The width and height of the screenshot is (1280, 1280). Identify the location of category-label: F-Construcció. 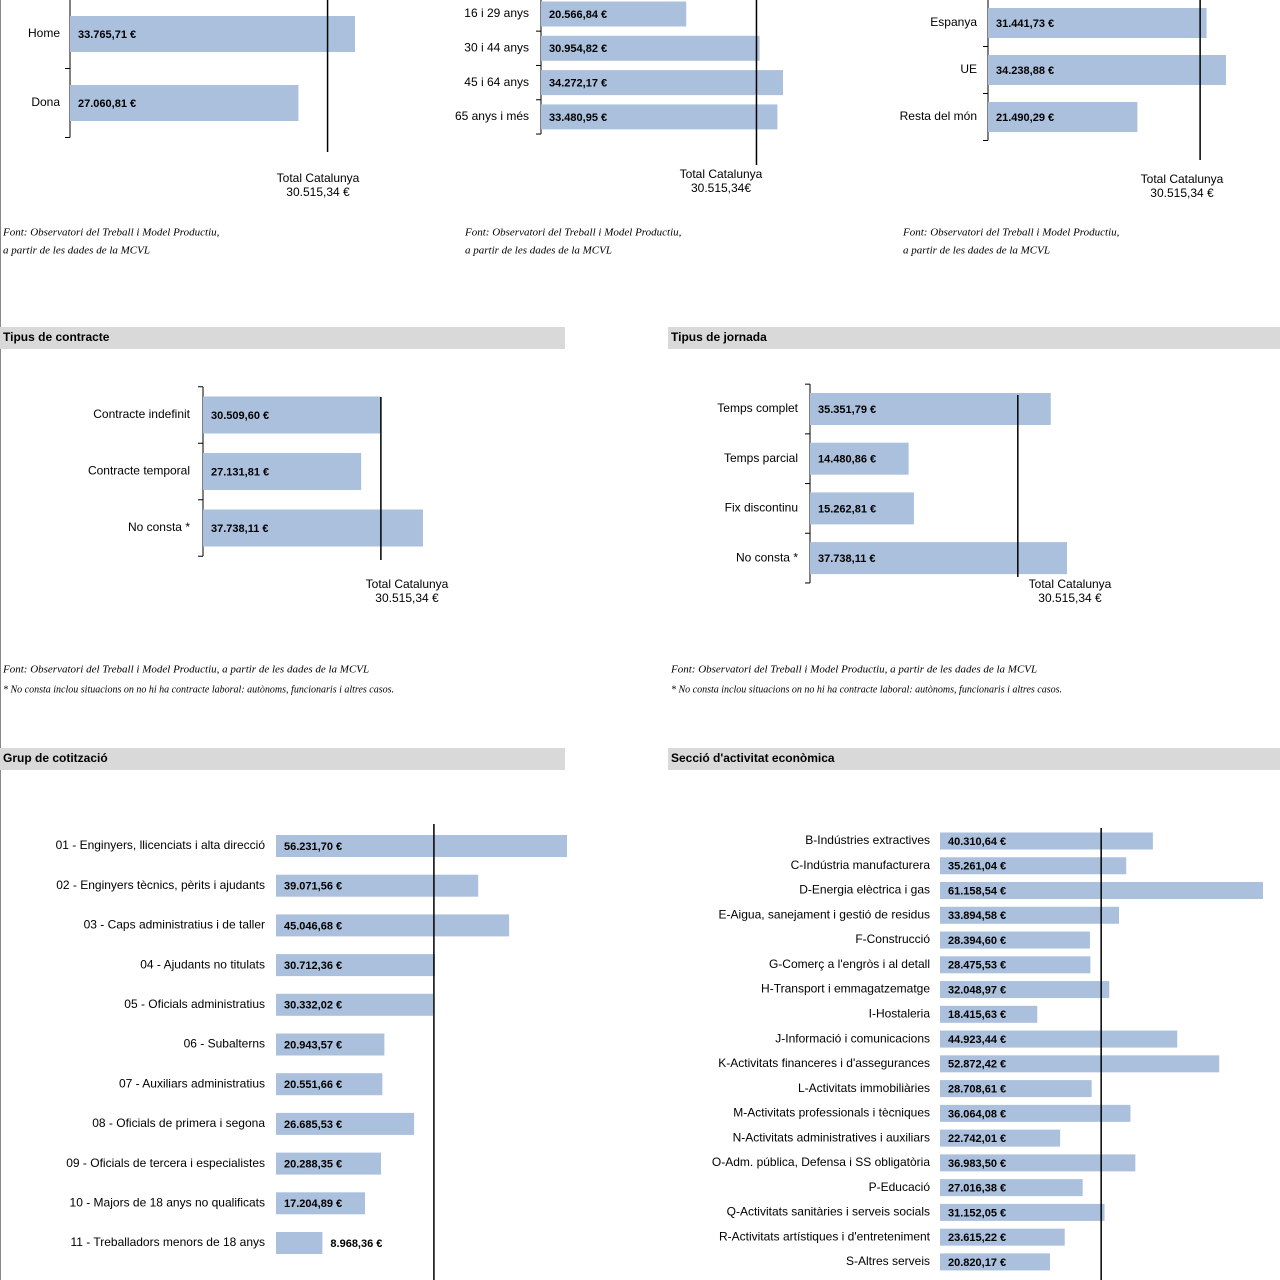
(892, 939).